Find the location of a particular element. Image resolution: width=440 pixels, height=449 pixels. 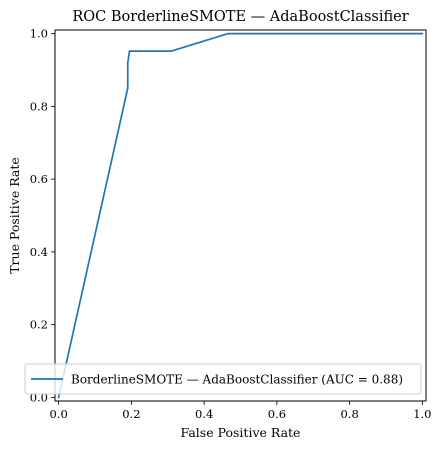

x-tick-label: 1.0 is located at coordinates (422, 414).